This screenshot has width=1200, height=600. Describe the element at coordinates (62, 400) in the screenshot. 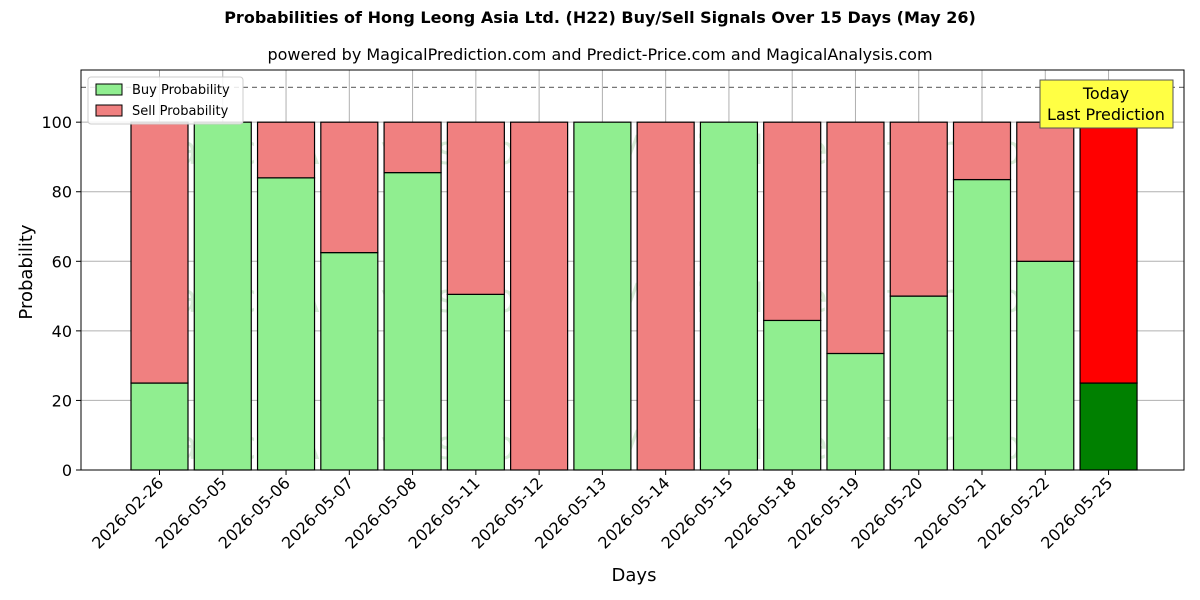

I see `y-tick-label: 20` at that location.